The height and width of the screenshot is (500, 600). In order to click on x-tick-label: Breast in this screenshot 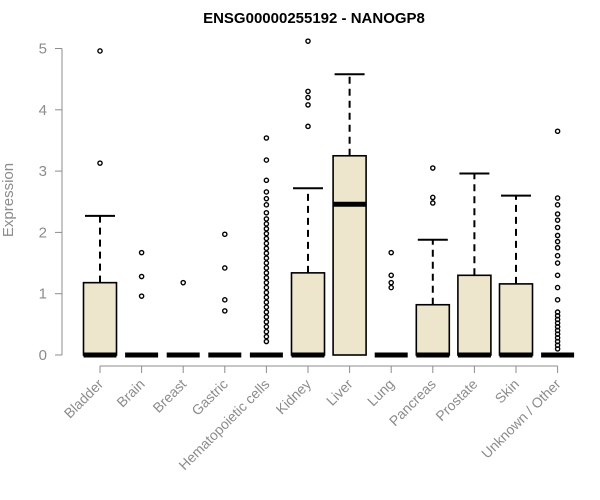, I will do `click(169, 396)`.